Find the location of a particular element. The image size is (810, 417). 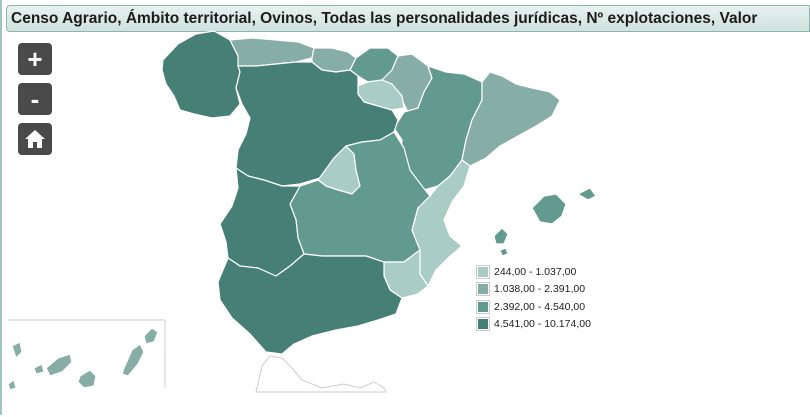

legend-label: 244,00 - 1.037,00 is located at coordinates (535, 271).